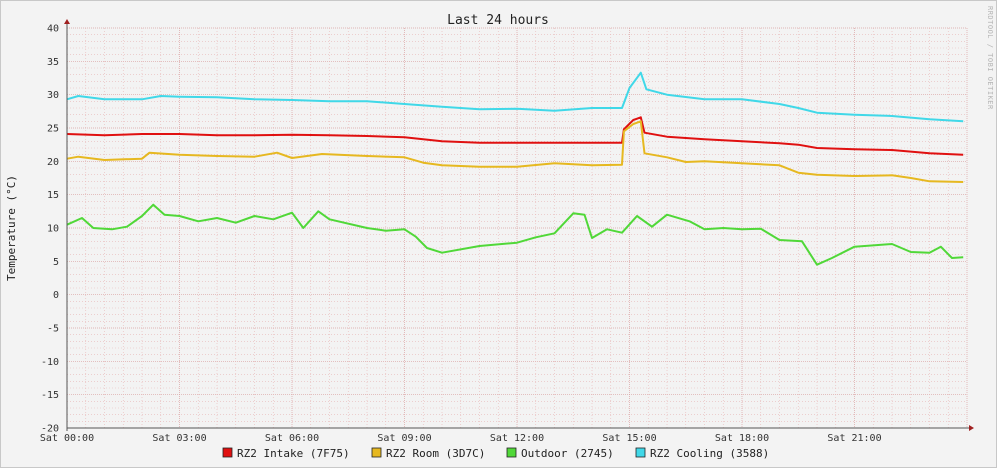 The height and width of the screenshot is (468, 997). Describe the element at coordinates (292, 438) in the screenshot. I see `x-tick-label: Sat 06:00` at that location.